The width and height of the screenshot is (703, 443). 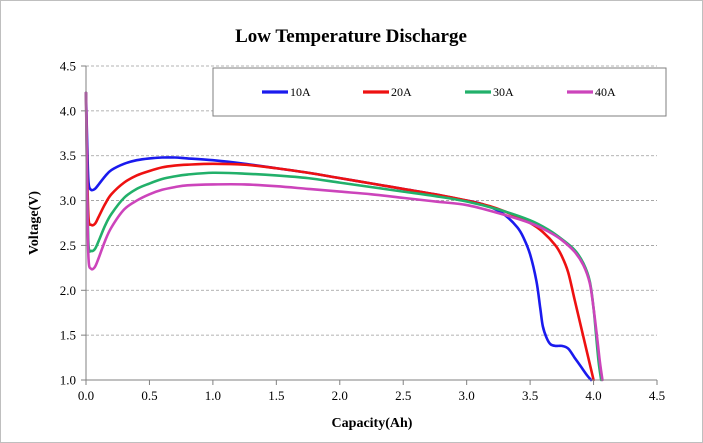 What do you see at coordinates (439, 92) in the screenshot?
I see `legend: 10A 20A 30A 40A` at bounding box center [439, 92].